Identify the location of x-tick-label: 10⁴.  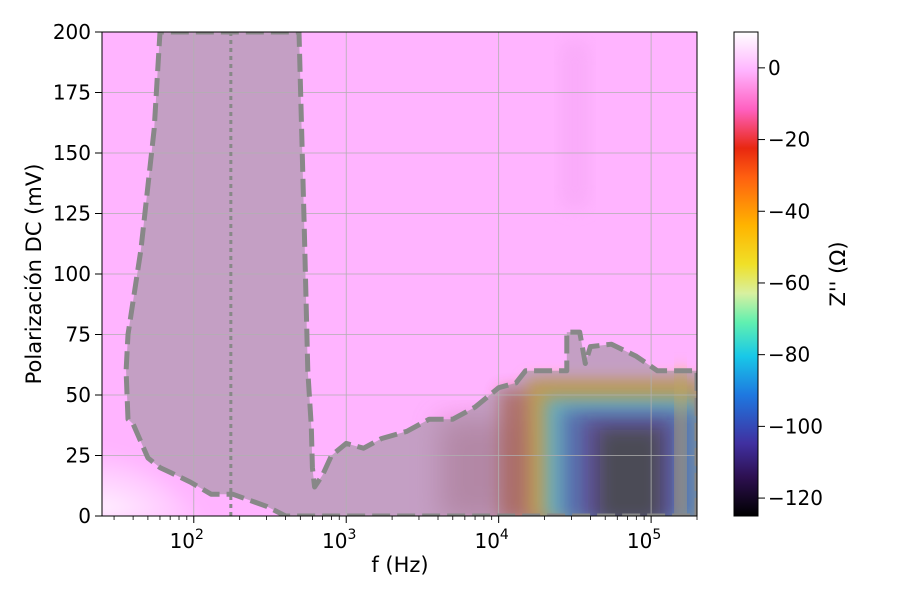
(491, 540).